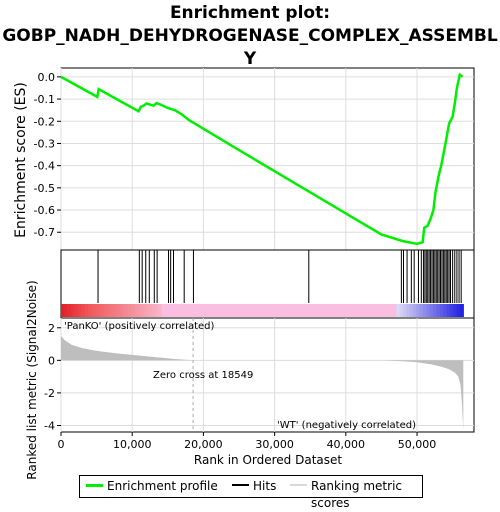 This screenshot has height=512, width=500. Describe the element at coordinates (417, 444) in the screenshot. I see `x-tick-label: 50,000` at that location.